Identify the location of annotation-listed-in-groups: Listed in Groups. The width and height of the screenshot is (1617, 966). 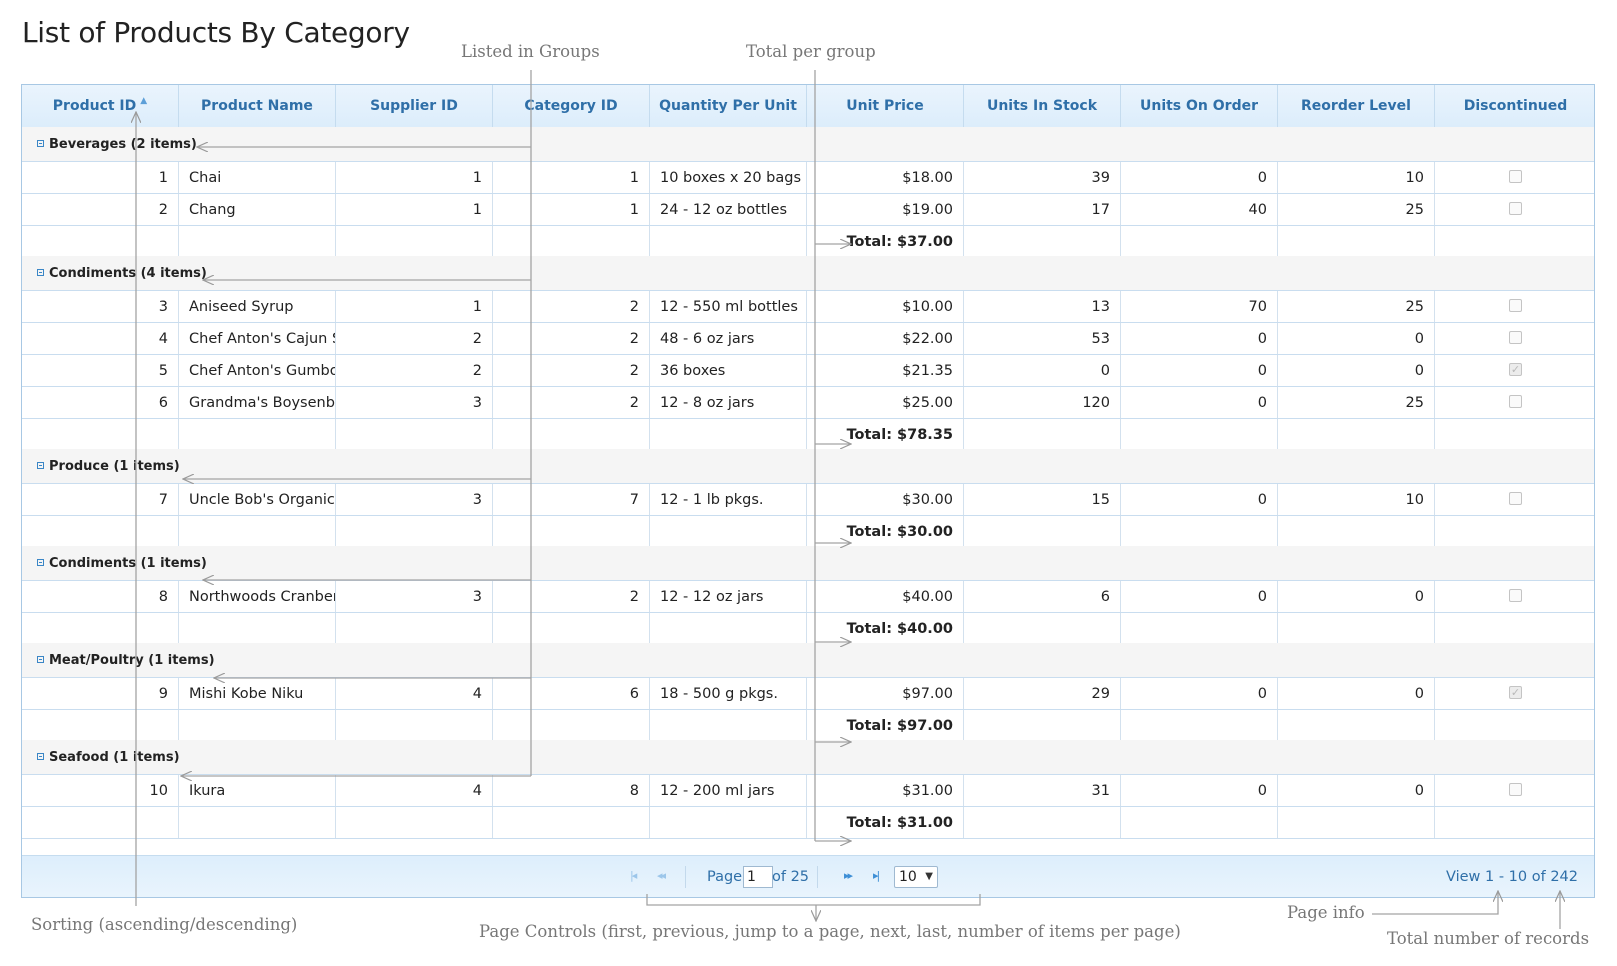
(530, 51).